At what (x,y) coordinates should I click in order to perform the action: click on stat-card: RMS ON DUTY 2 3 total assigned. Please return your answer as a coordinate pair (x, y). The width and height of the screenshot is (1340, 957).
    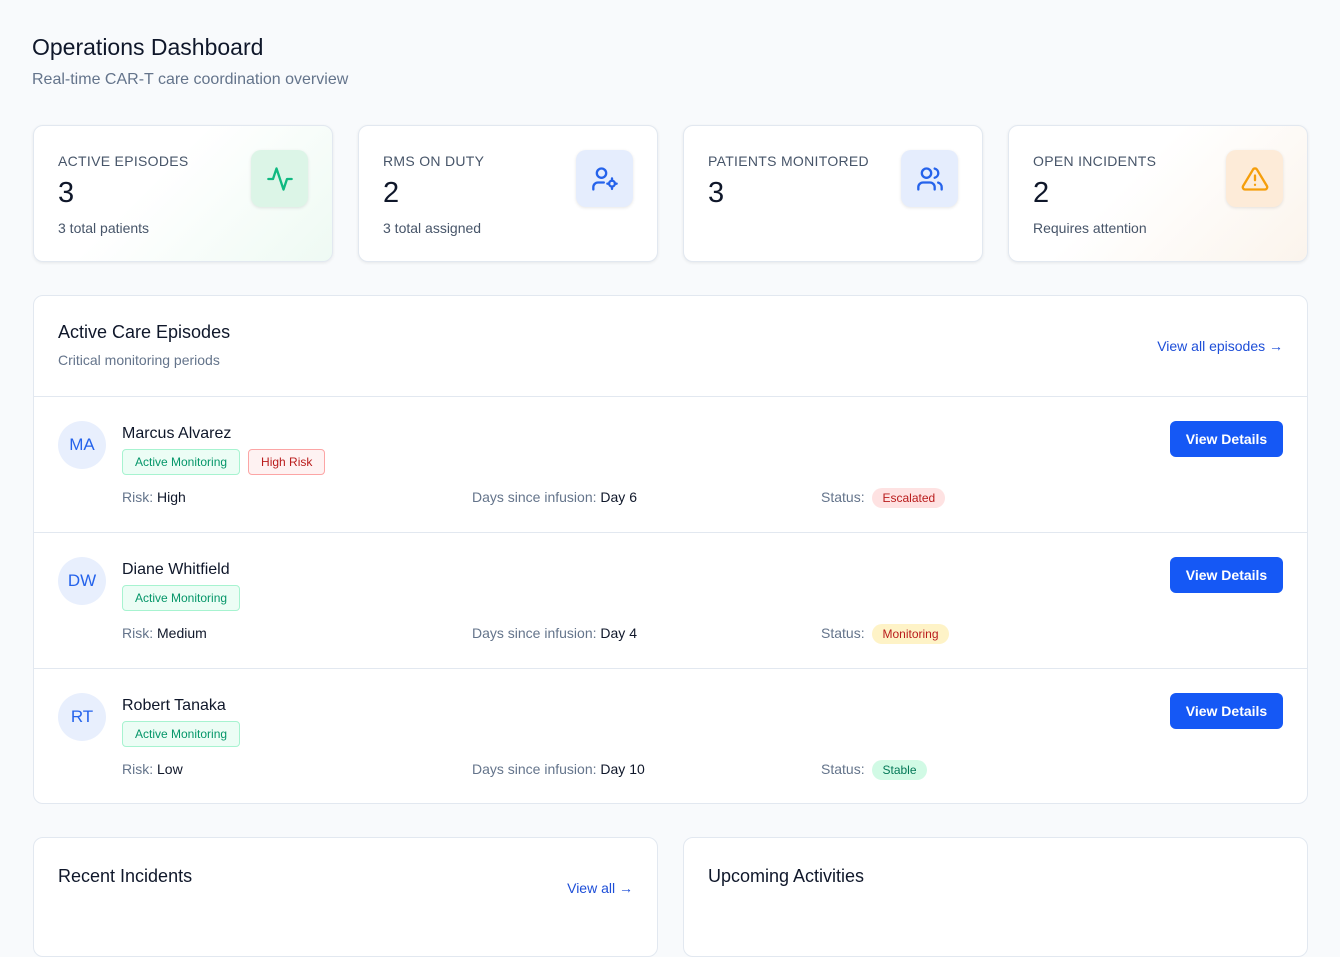
    Looking at the image, I should click on (508, 193).